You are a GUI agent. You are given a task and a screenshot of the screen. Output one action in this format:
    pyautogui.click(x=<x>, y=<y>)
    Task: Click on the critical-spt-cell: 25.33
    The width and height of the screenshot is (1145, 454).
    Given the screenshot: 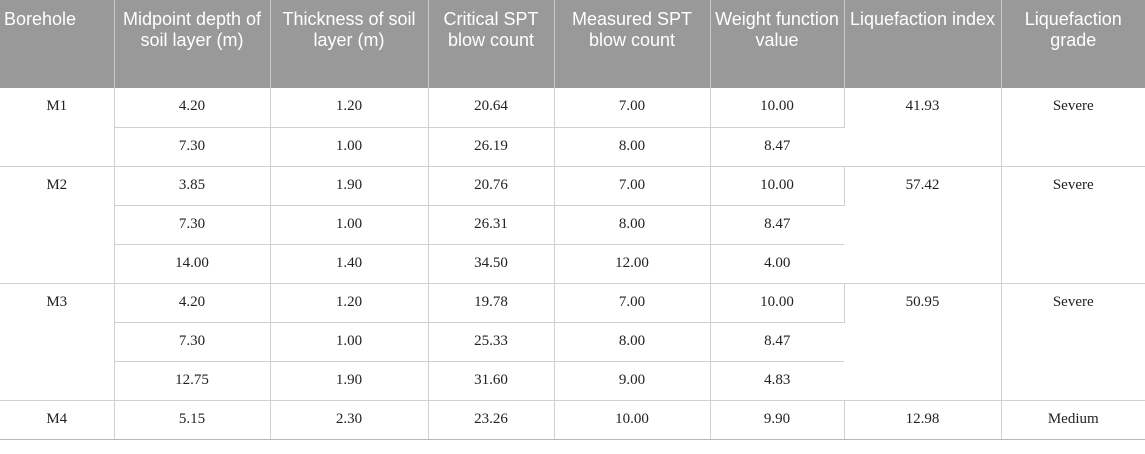 What is the action you would take?
    pyautogui.click(x=491, y=342)
    